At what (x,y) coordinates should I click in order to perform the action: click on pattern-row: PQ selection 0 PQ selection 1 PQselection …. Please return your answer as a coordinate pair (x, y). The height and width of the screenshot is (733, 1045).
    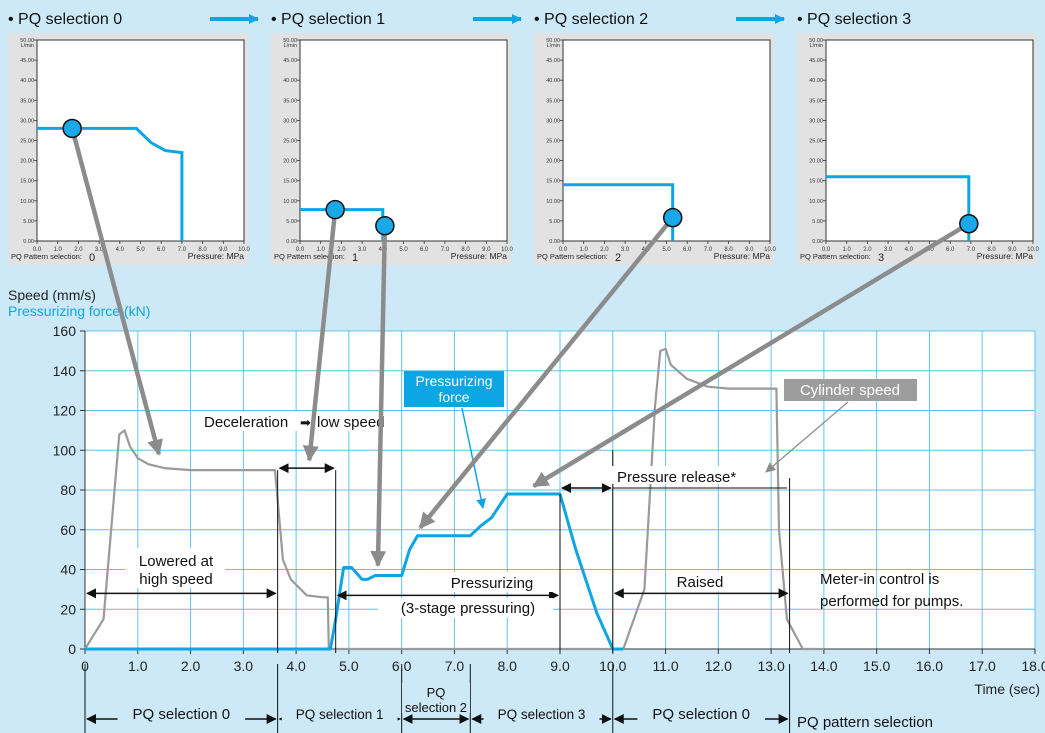
    Looking at the image, I should click on (509, 707).